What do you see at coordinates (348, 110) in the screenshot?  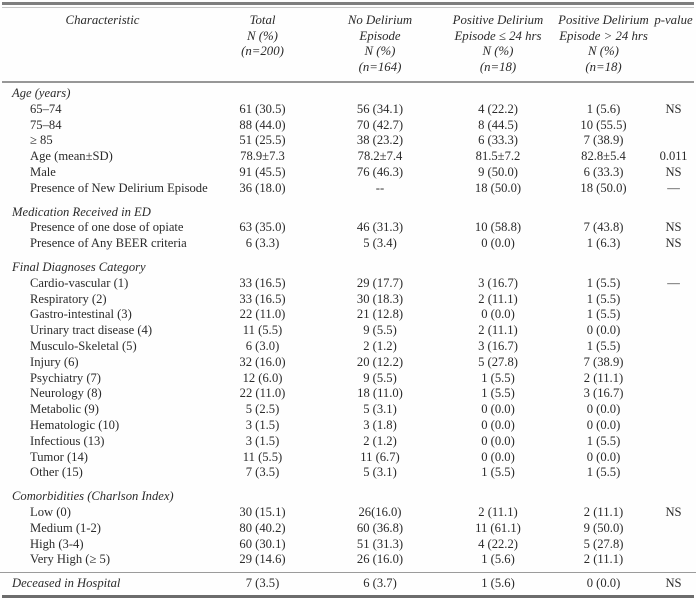 I see `table-row: 65–74 61 (30.5) 56 (34.1) 4 (22.2) 1 (5.6) NS` at bounding box center [348, 110].